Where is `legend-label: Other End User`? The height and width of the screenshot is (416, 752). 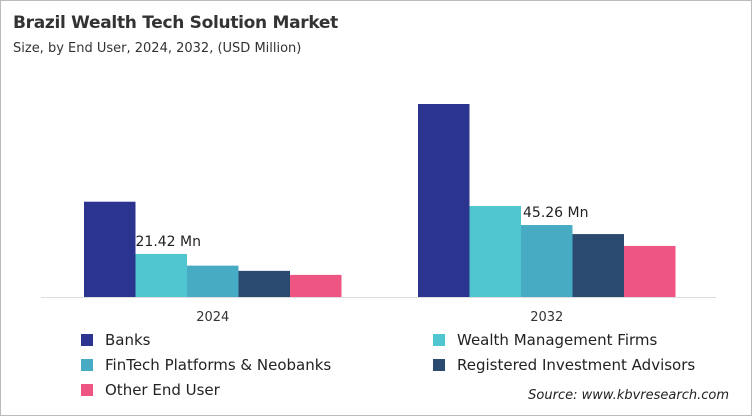 legend-label: Other End User is located at coordinates (162, 390).